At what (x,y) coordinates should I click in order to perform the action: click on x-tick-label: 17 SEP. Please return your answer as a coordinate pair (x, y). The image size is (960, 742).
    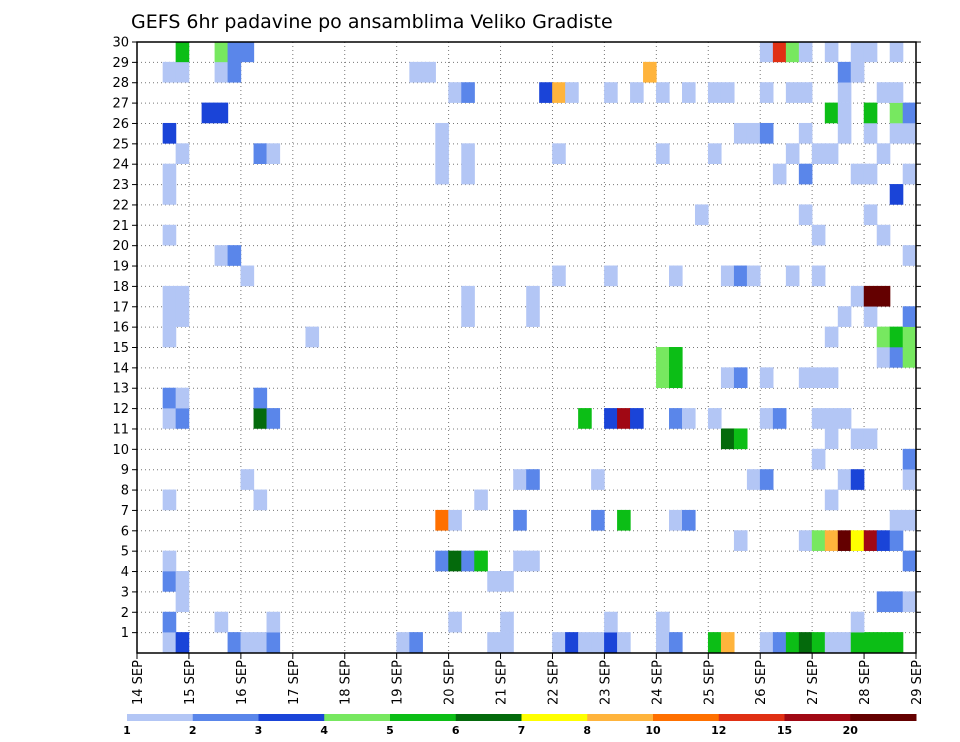
    Looking at the image, I should click on (294, 682).